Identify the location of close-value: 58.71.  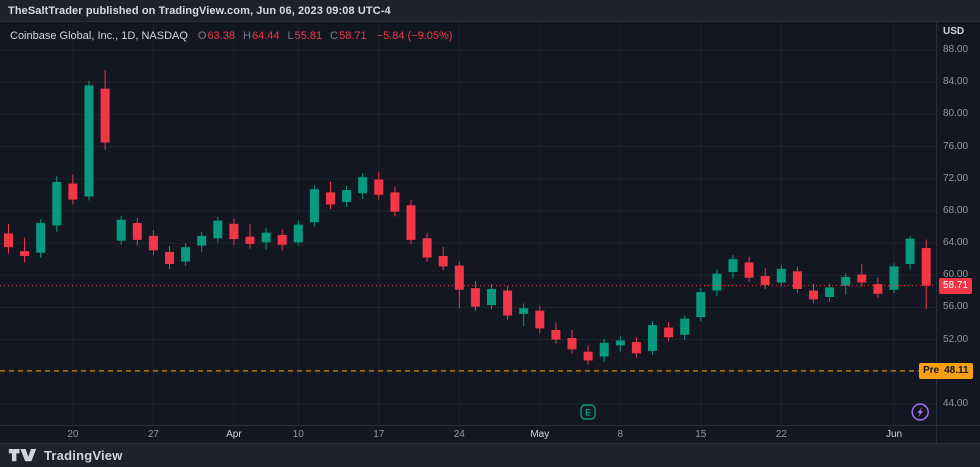
(353, 36).